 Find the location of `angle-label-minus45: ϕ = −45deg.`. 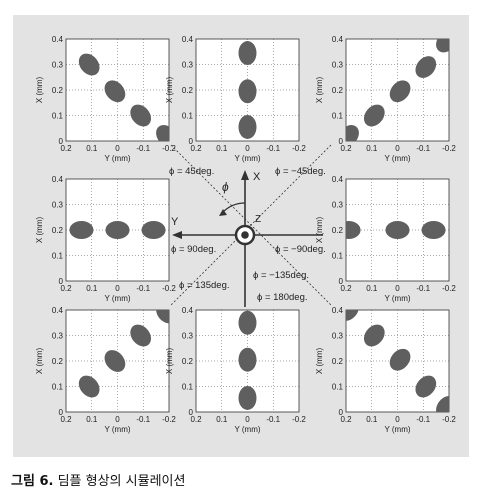

angle-label-minus45: ϕ = −45deg. is located at coordinates (300, 171).